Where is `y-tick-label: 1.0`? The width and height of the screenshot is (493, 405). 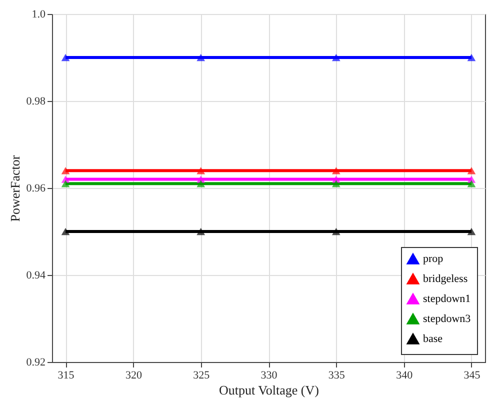
y-tick-label: 1.0 is located at coordinates (39, 14).